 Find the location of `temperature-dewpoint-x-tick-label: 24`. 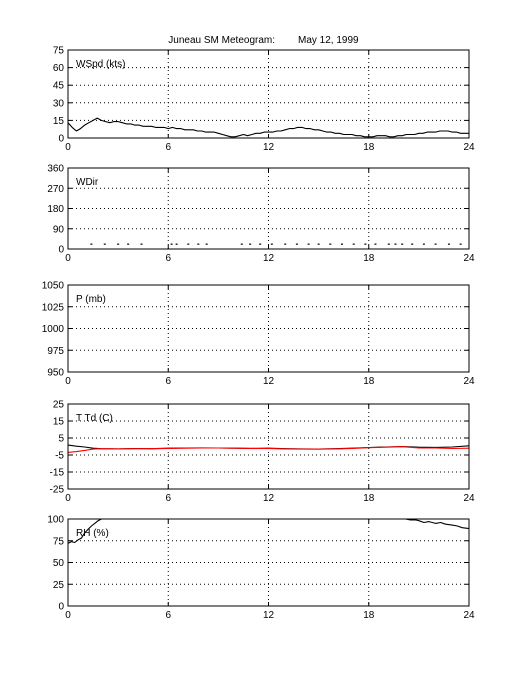

temperature-dewpoint-x-tick-label: 24 is located at coordinates (469, 498).